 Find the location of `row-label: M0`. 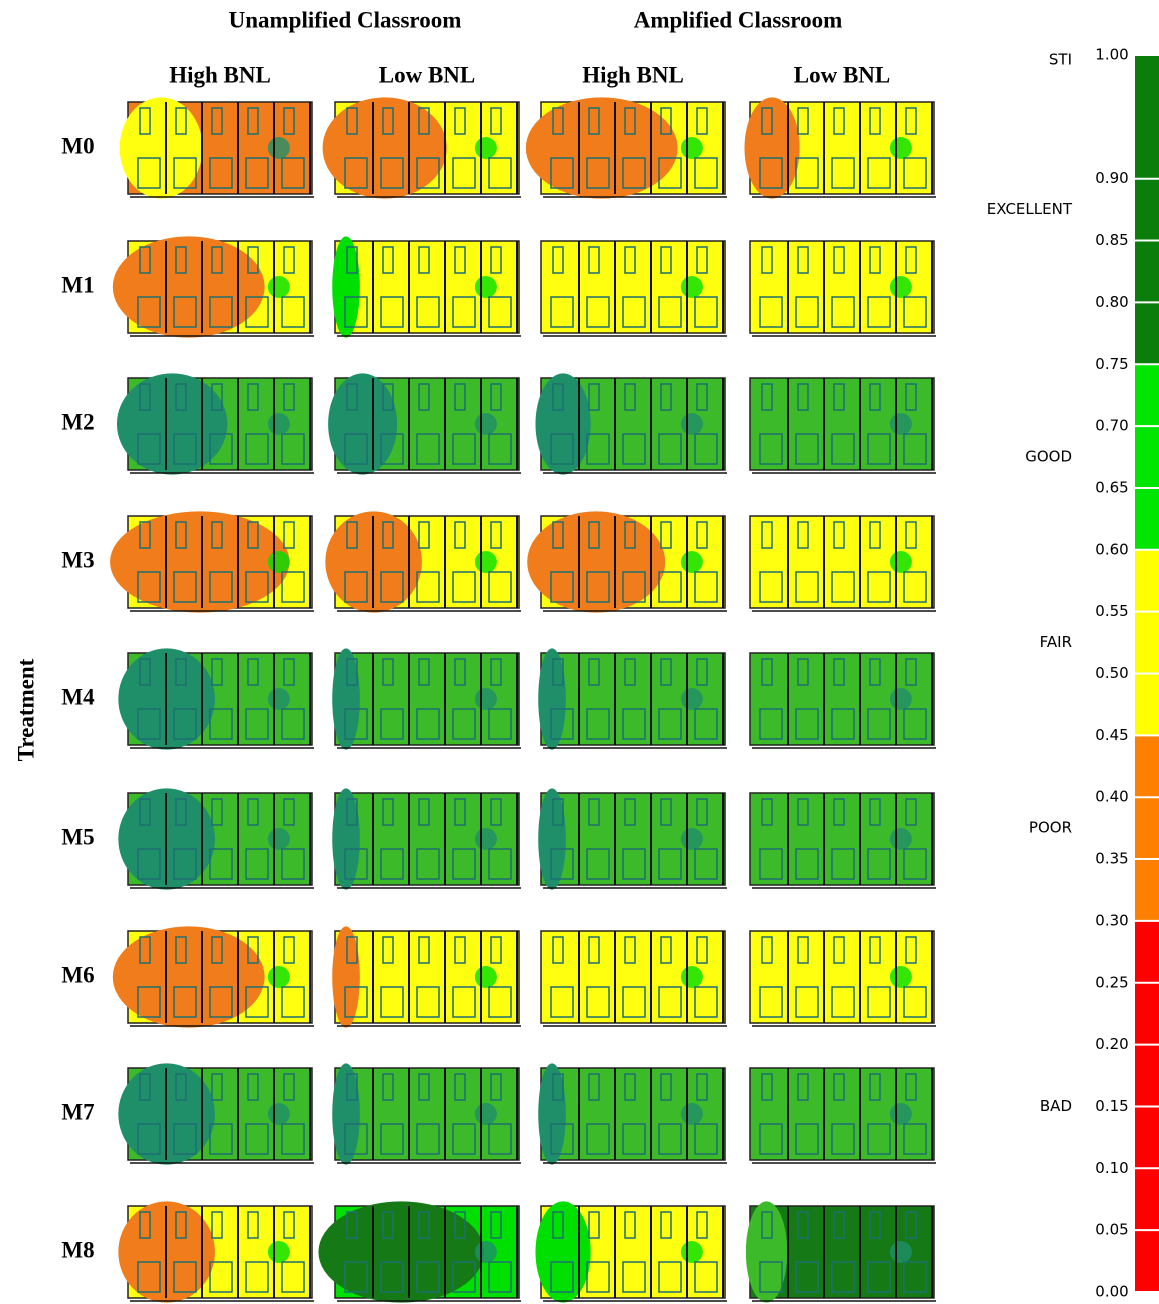

row-label: M0 is located at coordinates (77, 145).